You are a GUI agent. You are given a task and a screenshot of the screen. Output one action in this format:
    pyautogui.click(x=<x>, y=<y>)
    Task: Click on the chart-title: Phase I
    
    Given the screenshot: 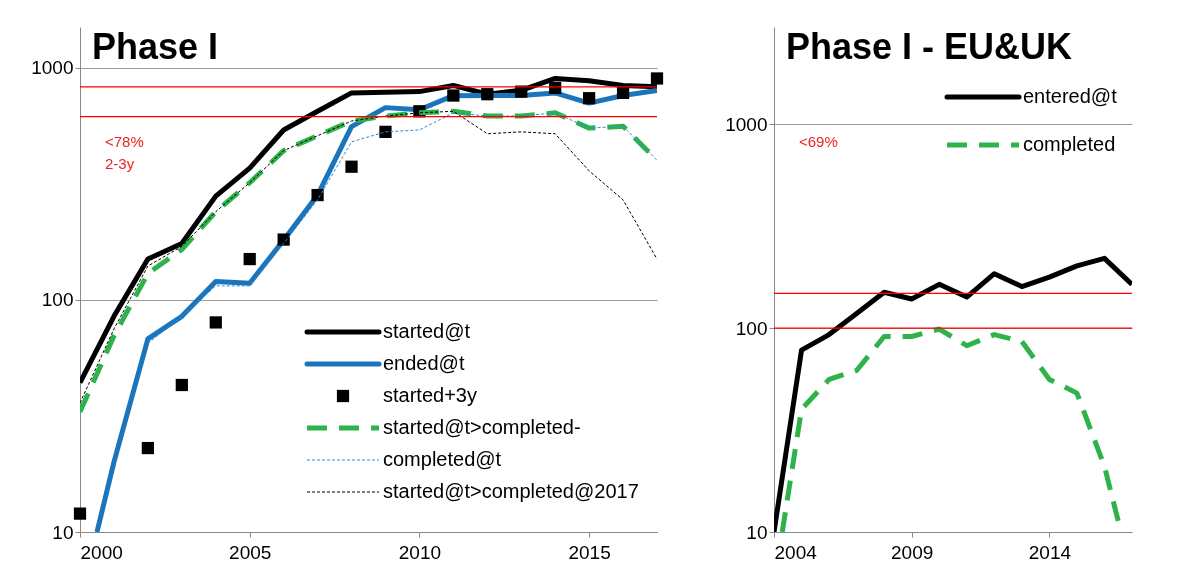 What is the action you would take?
    pyautogui.click(x=155, y=46)
    